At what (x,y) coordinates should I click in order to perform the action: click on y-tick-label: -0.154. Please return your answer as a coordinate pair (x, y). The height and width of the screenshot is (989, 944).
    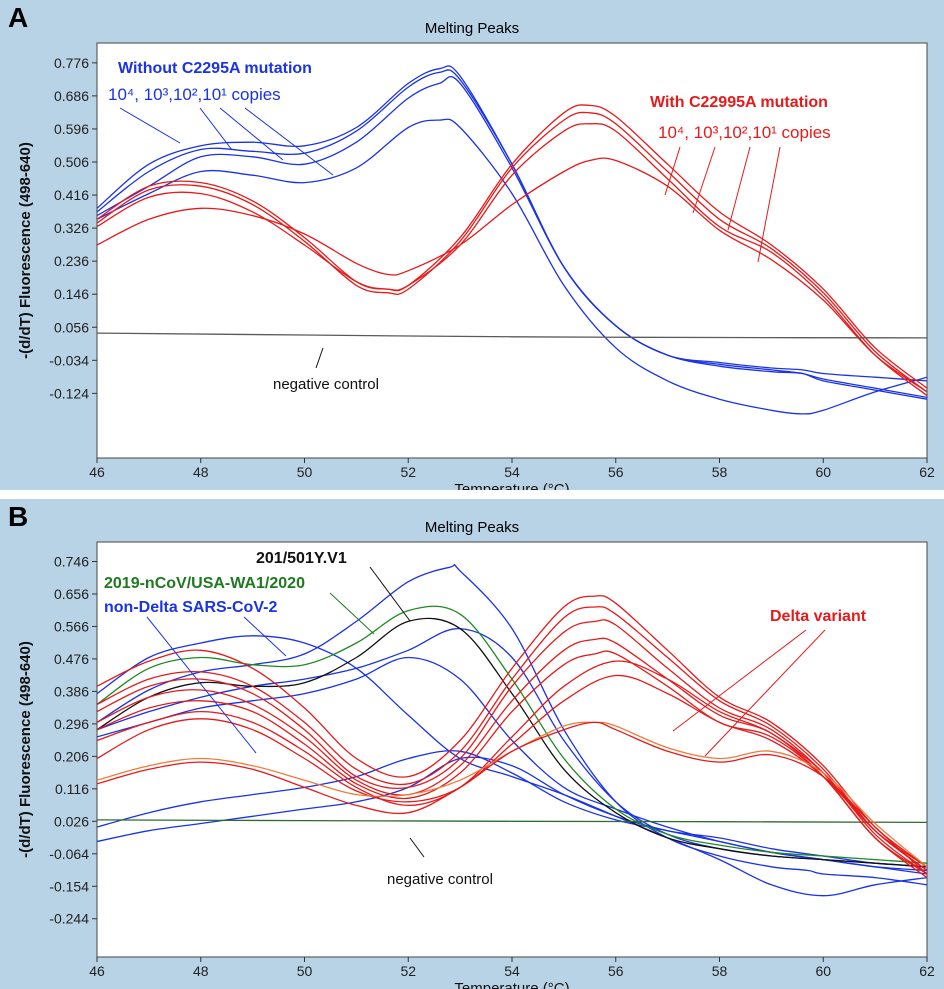
    Looking at the image, I should click on (69, 886).